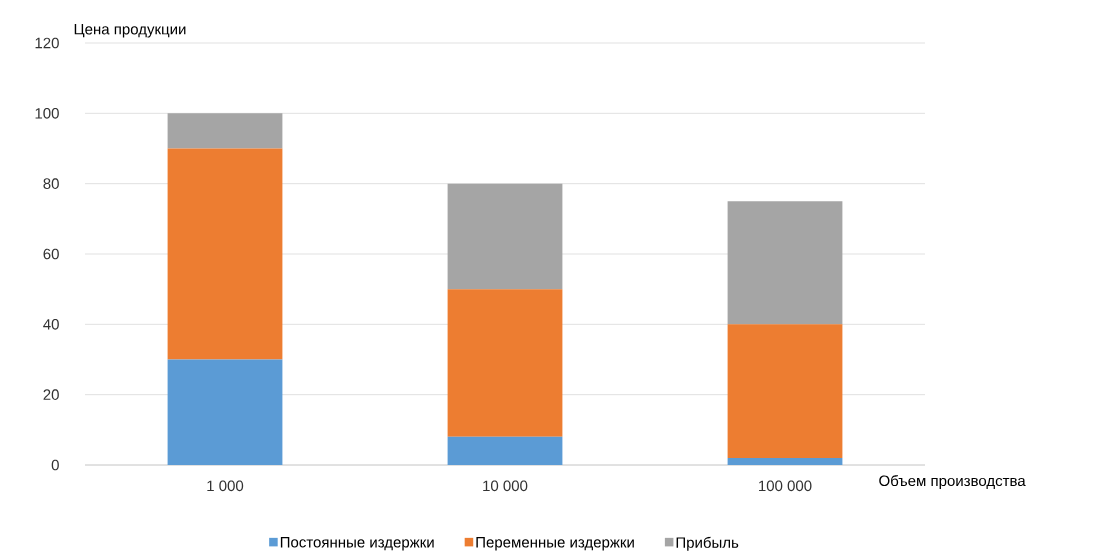  What do you see at coordinates (225, 486) in the screenshot?
I see `x-tick-label: 1 000` at bounding box center [225, 486].